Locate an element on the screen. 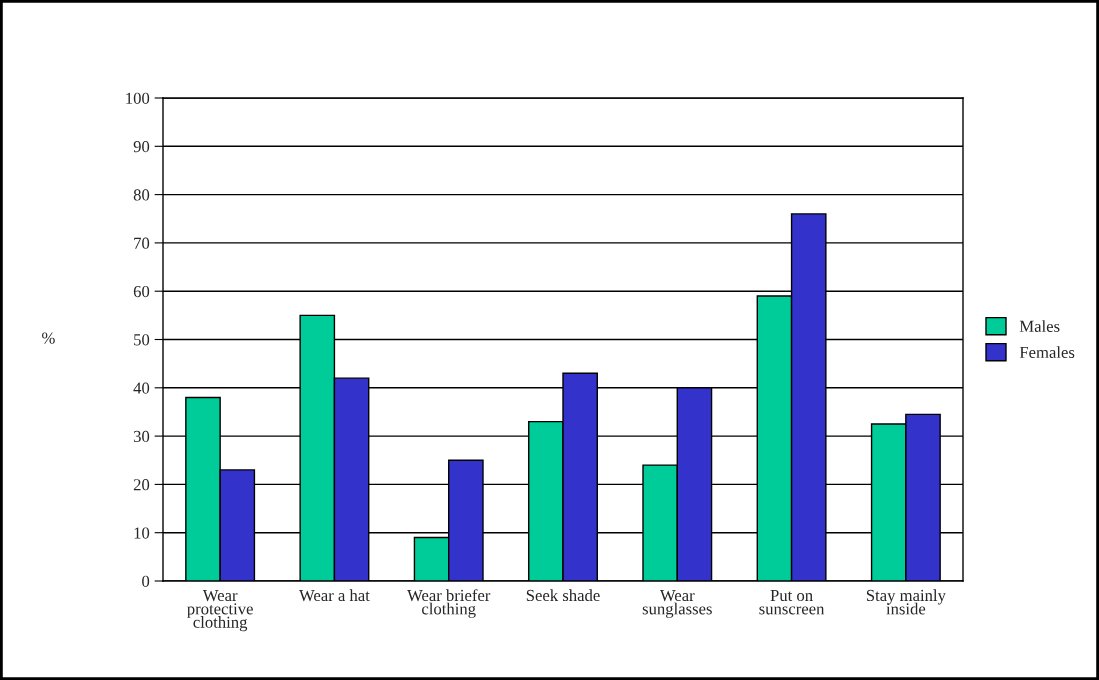  legend-label: Males is located at coordinates (1039, 326).